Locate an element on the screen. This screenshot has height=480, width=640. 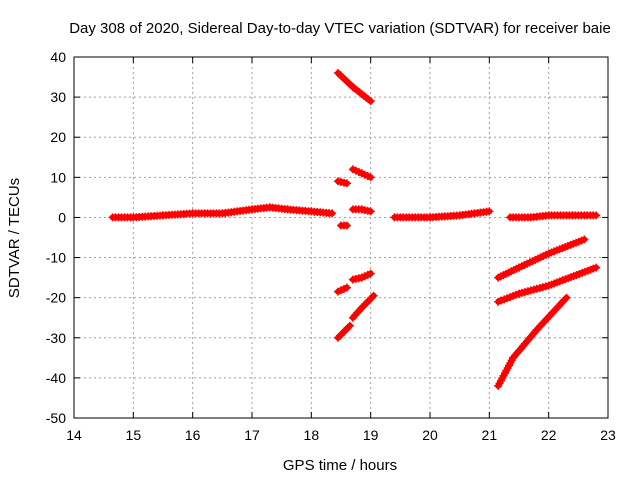
series-segment-i-lower is located at coordinates (344, 331).